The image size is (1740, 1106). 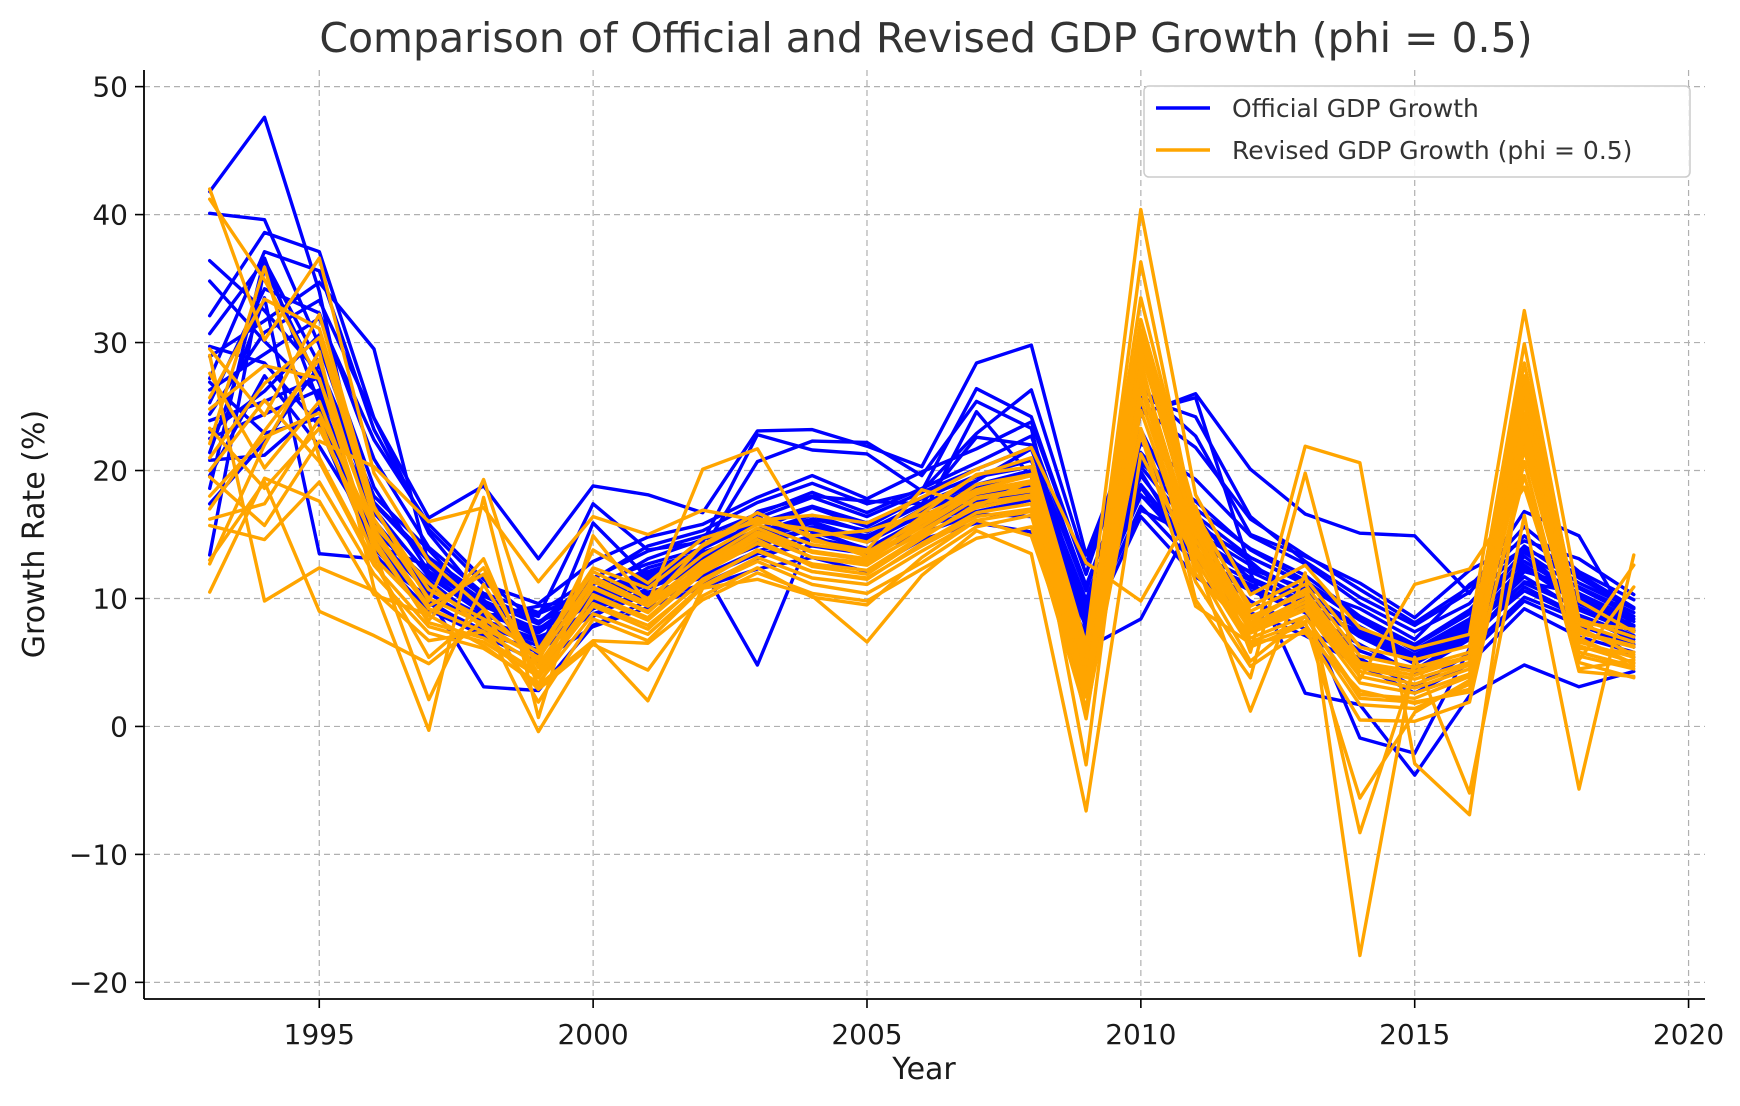 What do you see at coordinates (110, 343) in the screenshot?
I see `y-tick-label: 30` at bounding box center [110, 343].